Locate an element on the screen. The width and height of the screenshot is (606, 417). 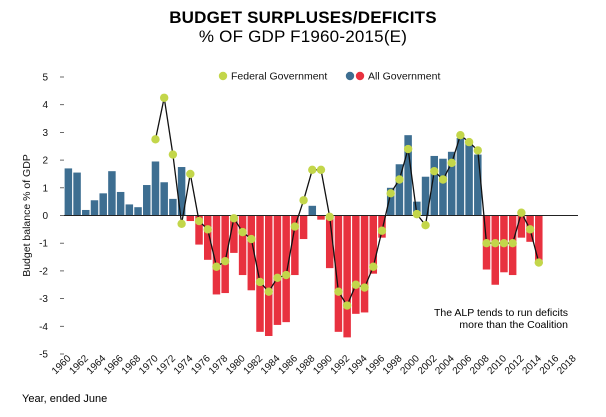
chart-subtitle: % OF GDP F1960-2015(E) is located at coordinates (303, 36).